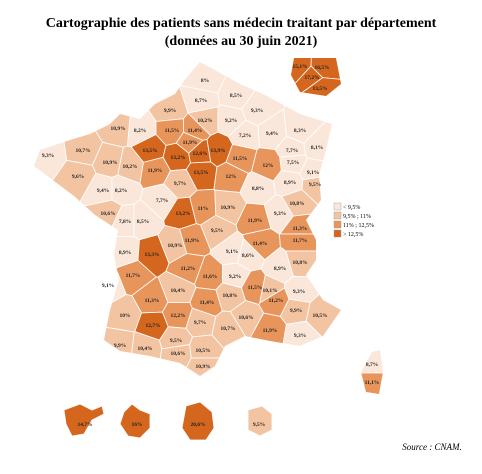 Image resolution: width=482 pixels, height=474 pixels. Describe the element at coordinates (248, 256) in the screenshot. I see `department-label: 8,6%` at that location.